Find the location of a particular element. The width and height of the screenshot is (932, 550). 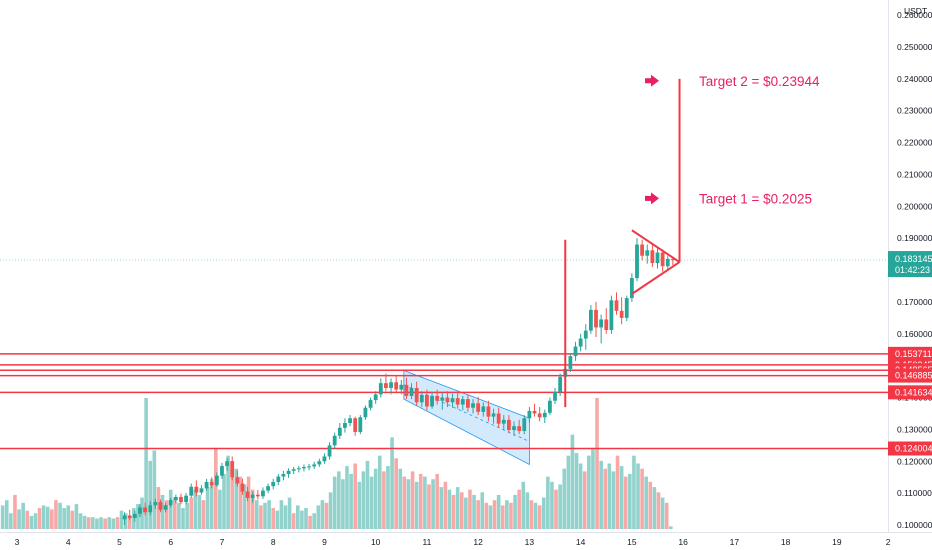

time-tick-label: 9 is located at coordinates (324, 542).